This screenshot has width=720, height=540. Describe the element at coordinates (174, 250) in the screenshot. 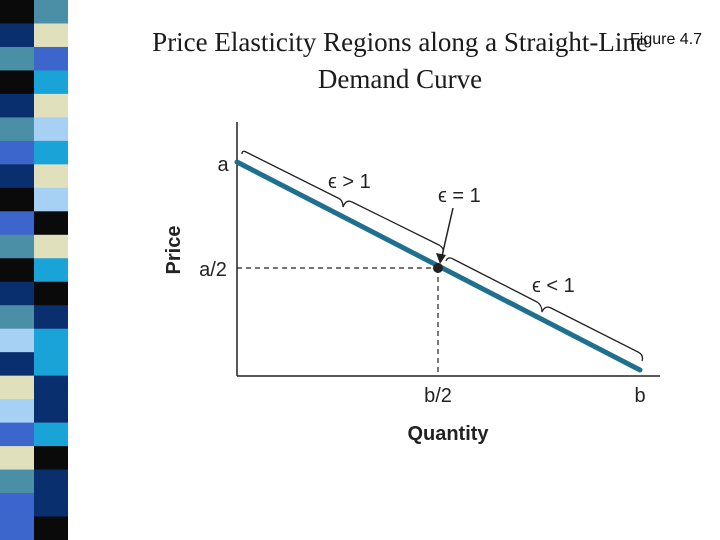

I see `y-axis-label: Price` at that location.